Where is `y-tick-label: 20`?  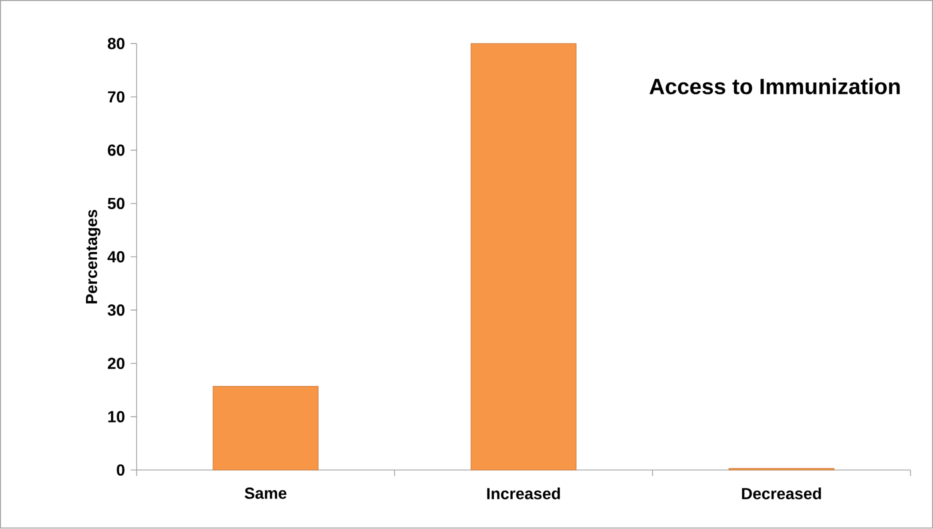 y-tick-label: 20 is located at coordinates (116, 364).